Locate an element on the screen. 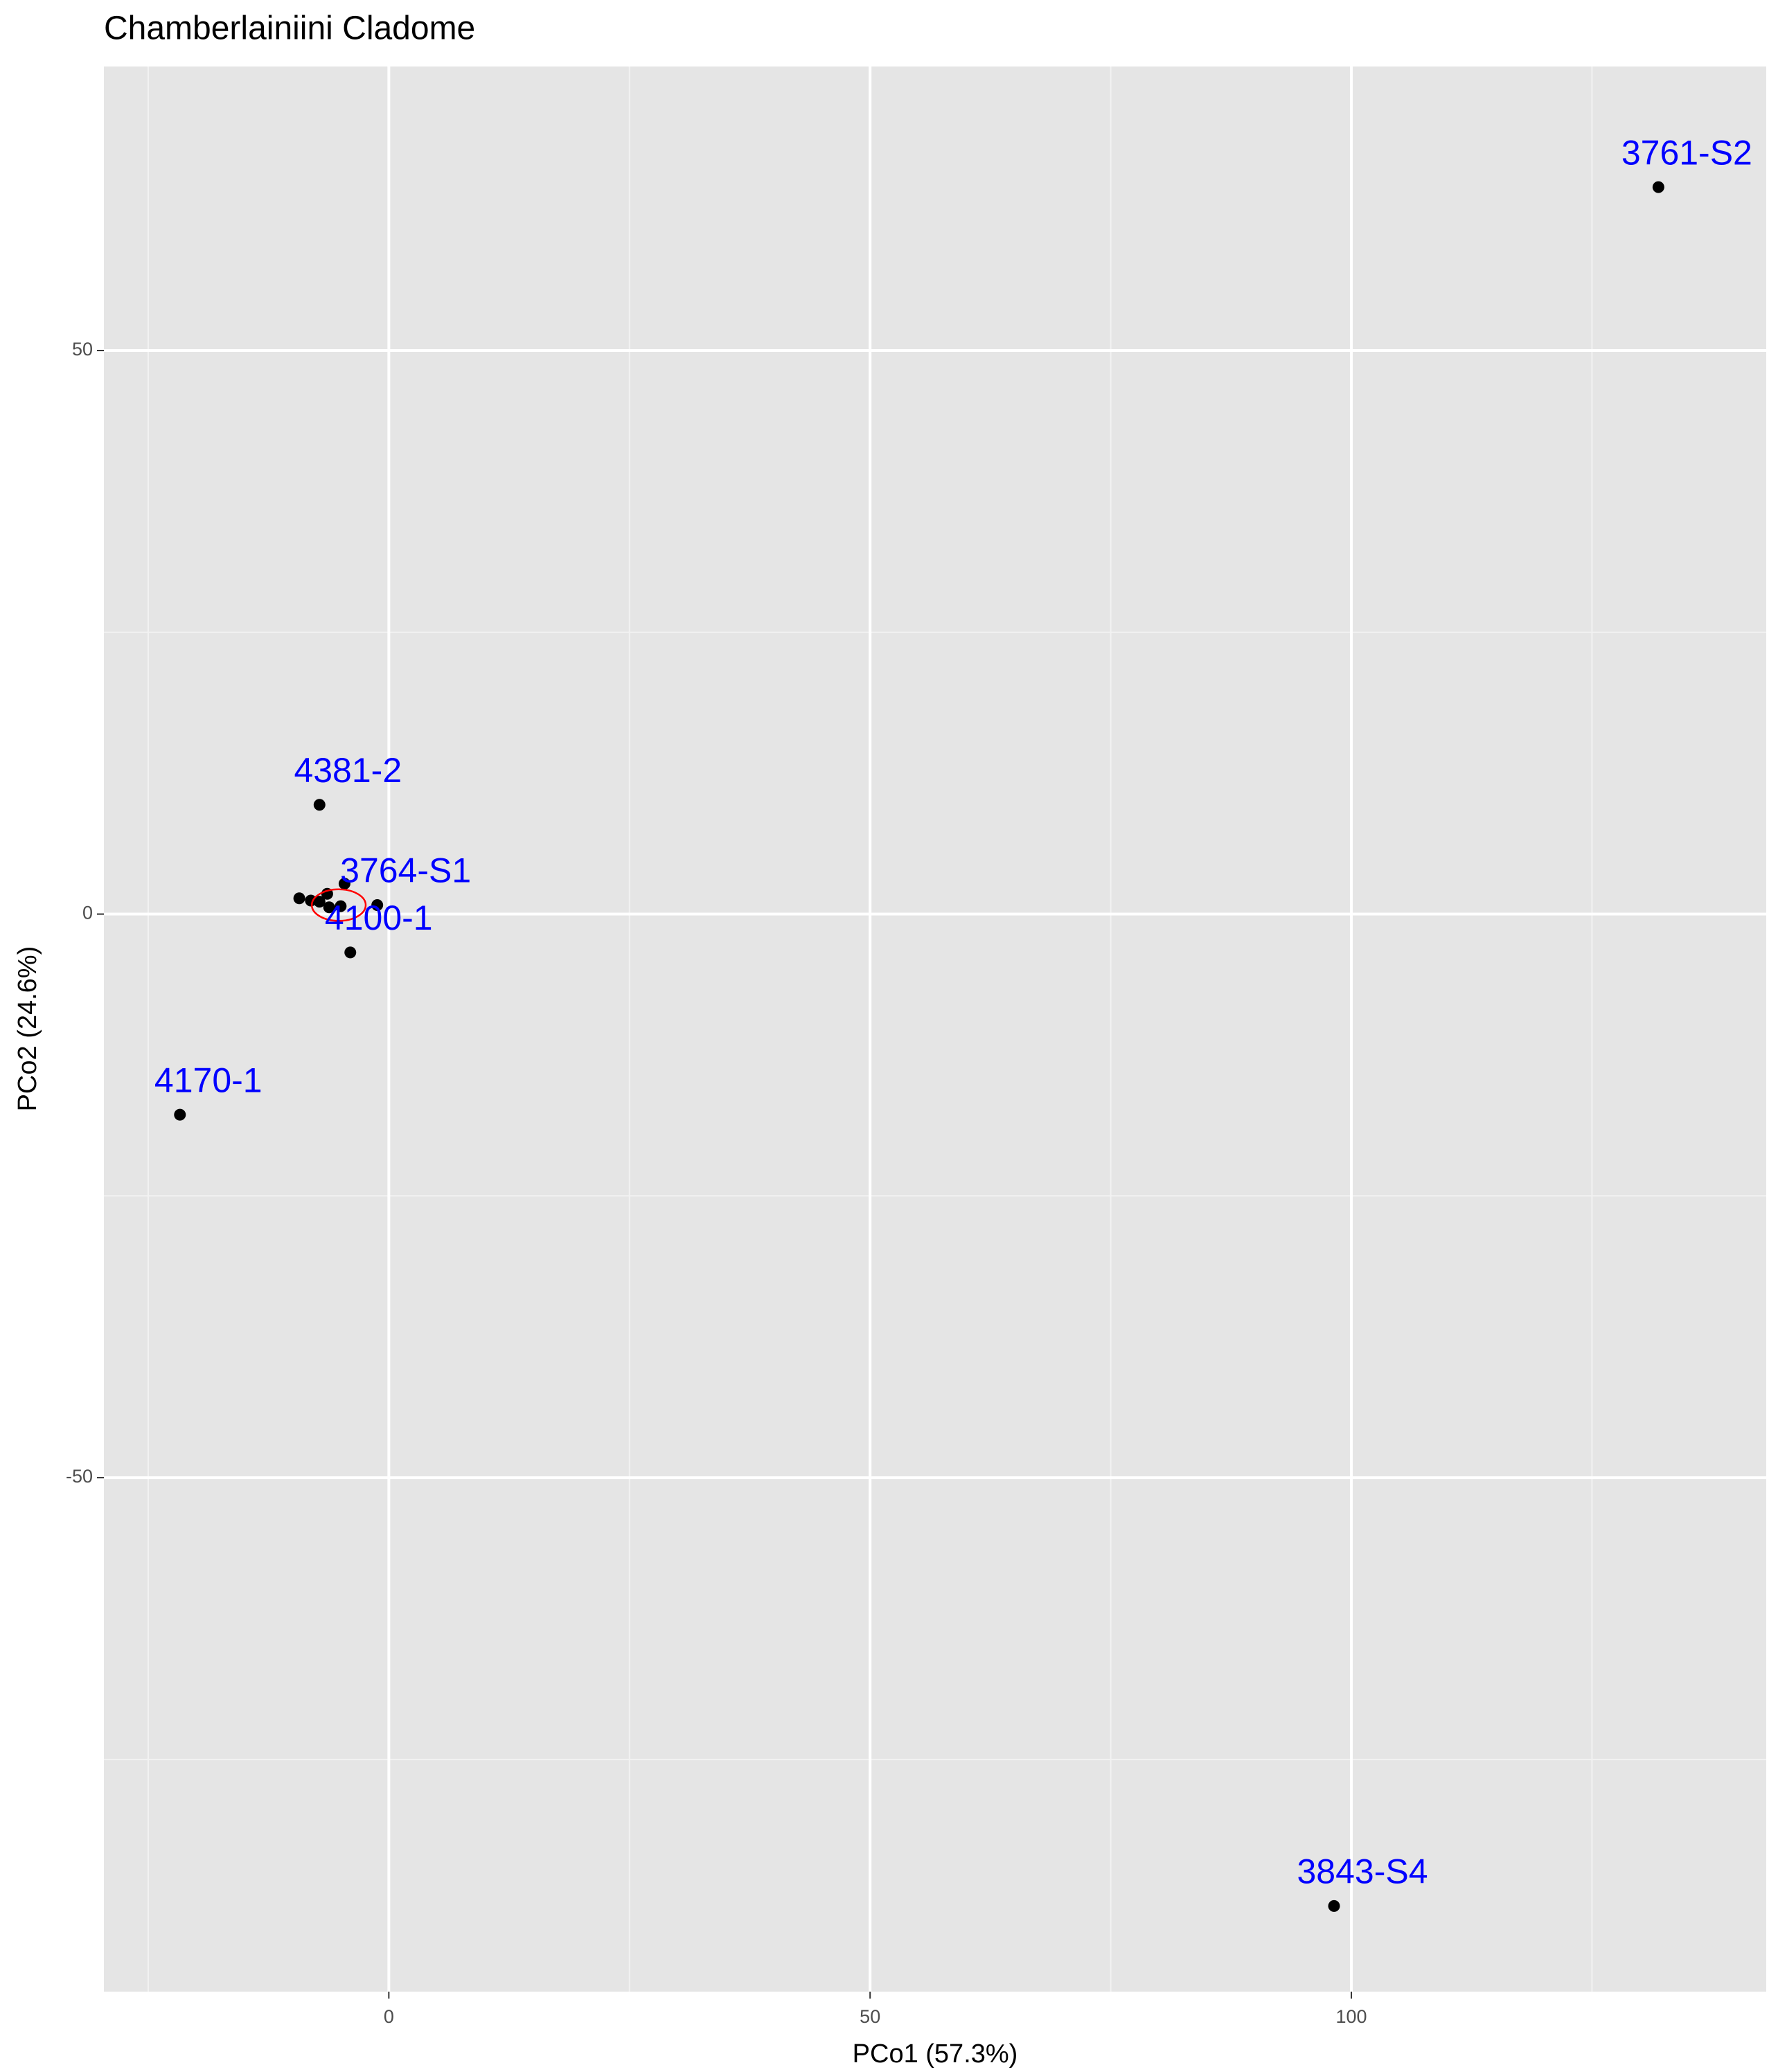  y-tick-label: 50 is located at coordinates (82, 349).